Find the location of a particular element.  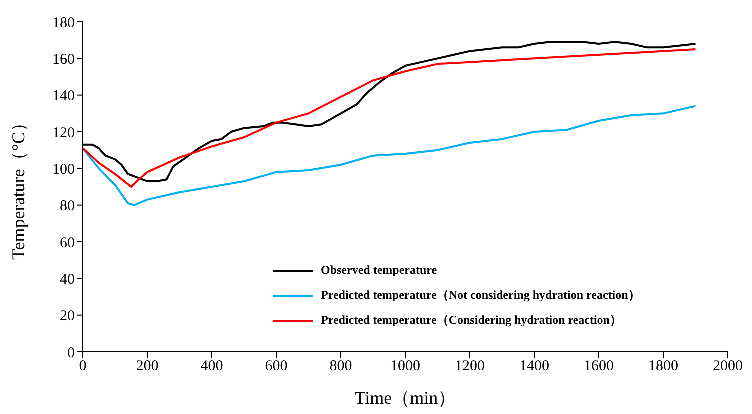

legend-label: Predicted temperature（Considering hydration reaction） is located at coordinates (471, 320).